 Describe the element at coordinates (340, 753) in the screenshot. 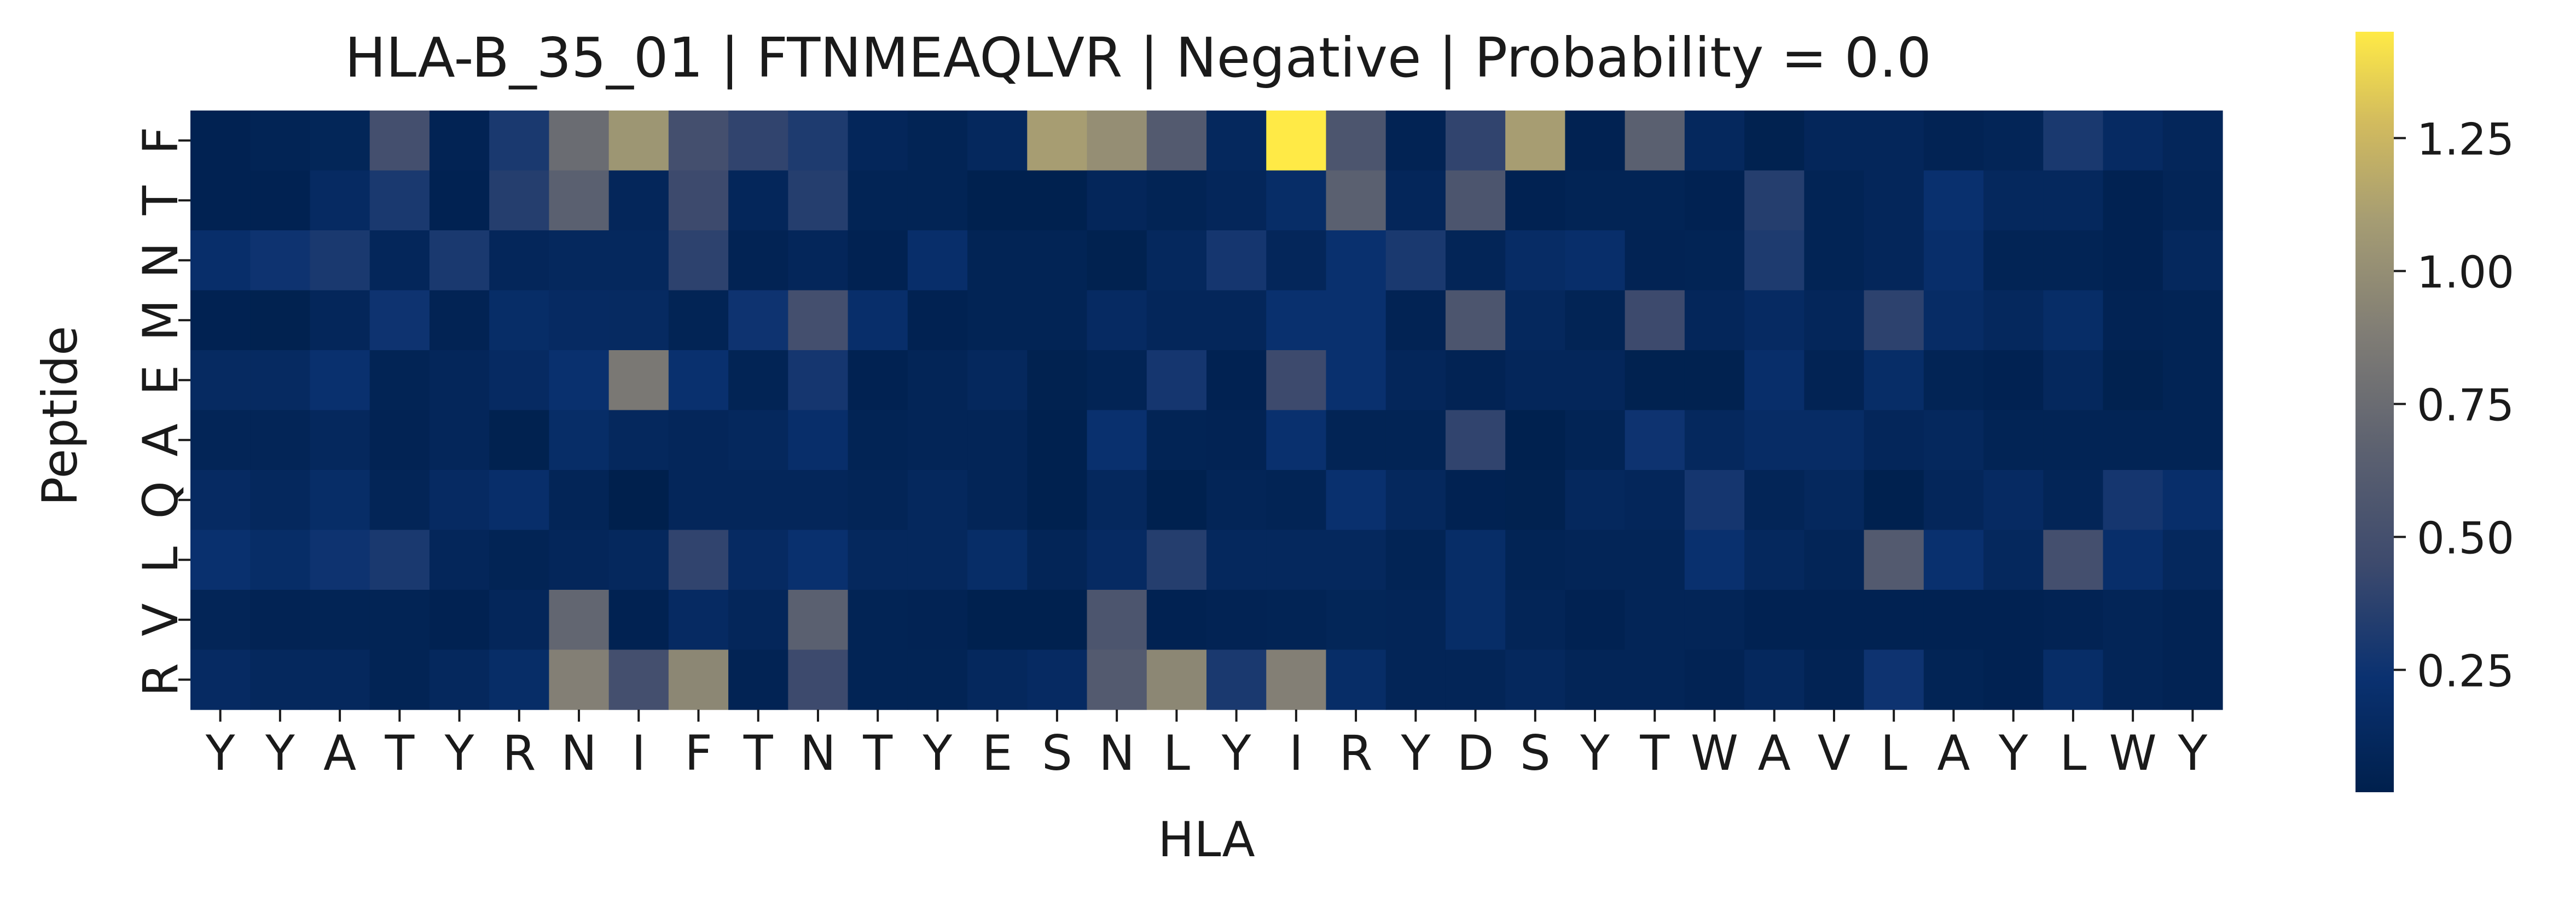

I see `x-tick-label: A` at that location.